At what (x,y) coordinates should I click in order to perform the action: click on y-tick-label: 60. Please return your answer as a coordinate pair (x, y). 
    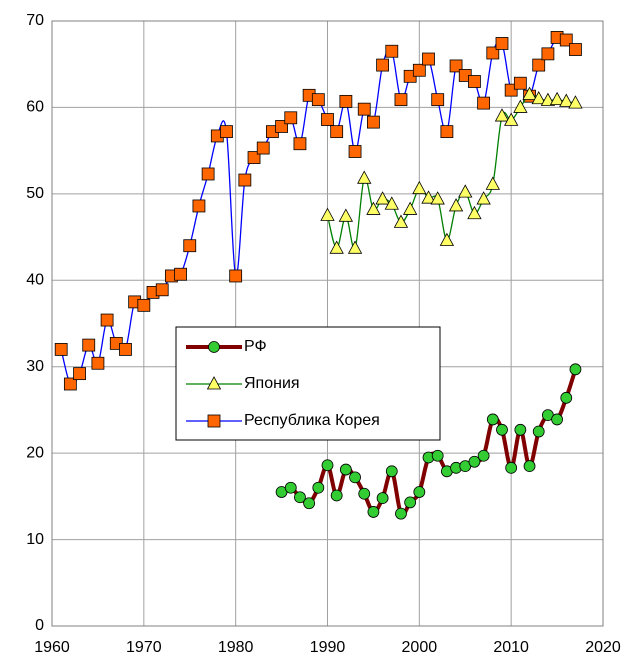
    Looking at the image, I should click on (35, 107).